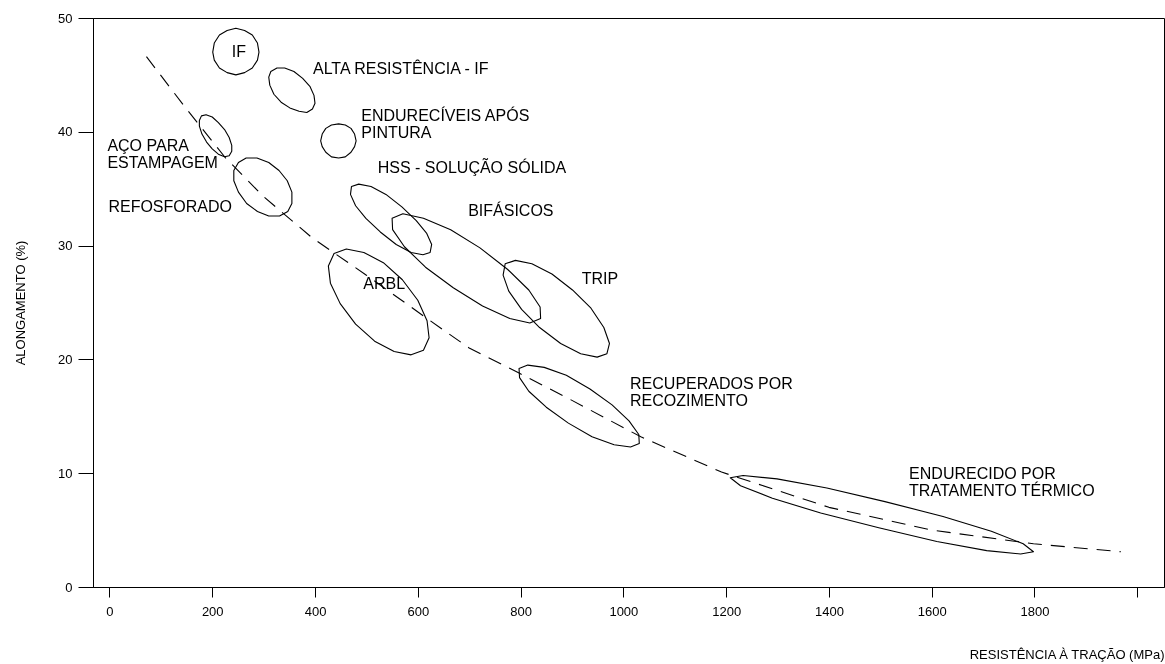 The image size is (1165, 664). What do you see at coordinates (600, 278) in the screenshot?
I see `annotation: TRIP` at bounding box center [600, 278].